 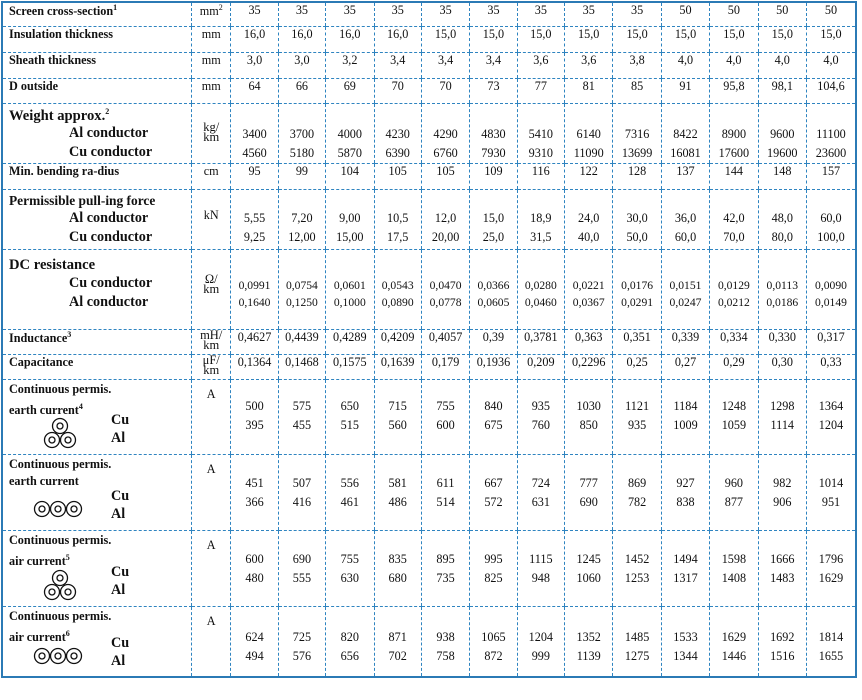 I want to click on value-cell: 624 494, so click(x=254, y=641).